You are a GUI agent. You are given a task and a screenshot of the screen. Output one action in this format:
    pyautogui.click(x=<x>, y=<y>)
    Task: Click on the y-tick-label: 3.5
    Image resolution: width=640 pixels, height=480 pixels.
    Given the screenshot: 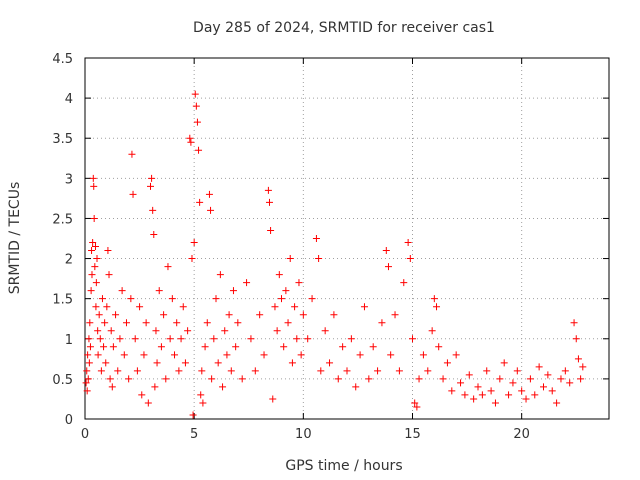 What is the action you would take?
    pyautogui.click(x=62, y=139)
    